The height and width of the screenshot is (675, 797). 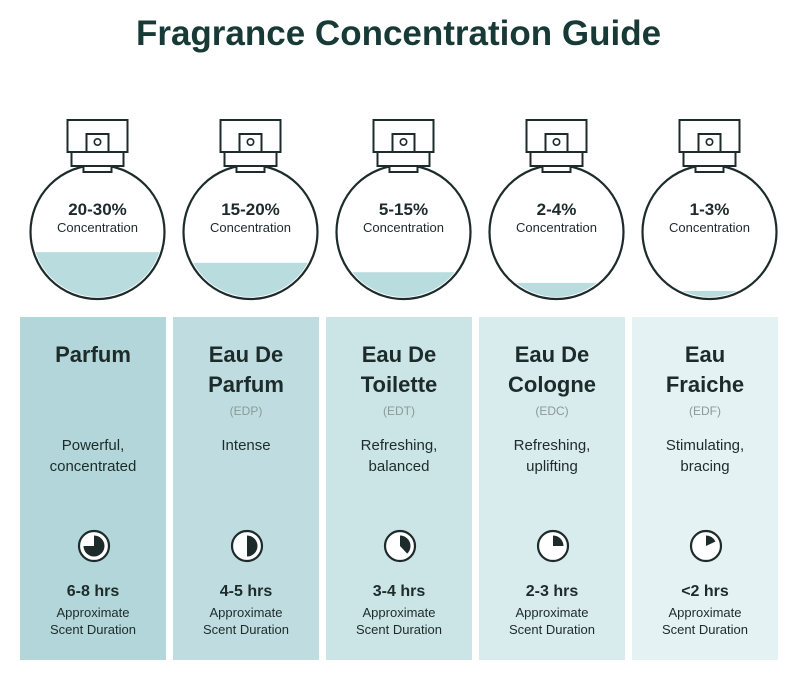 I want to click on concentration-percent: 1-3%, so click(x=709, y=209).